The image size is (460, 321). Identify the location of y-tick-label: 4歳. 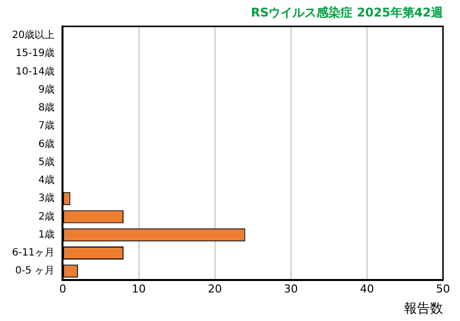
(46, 180).